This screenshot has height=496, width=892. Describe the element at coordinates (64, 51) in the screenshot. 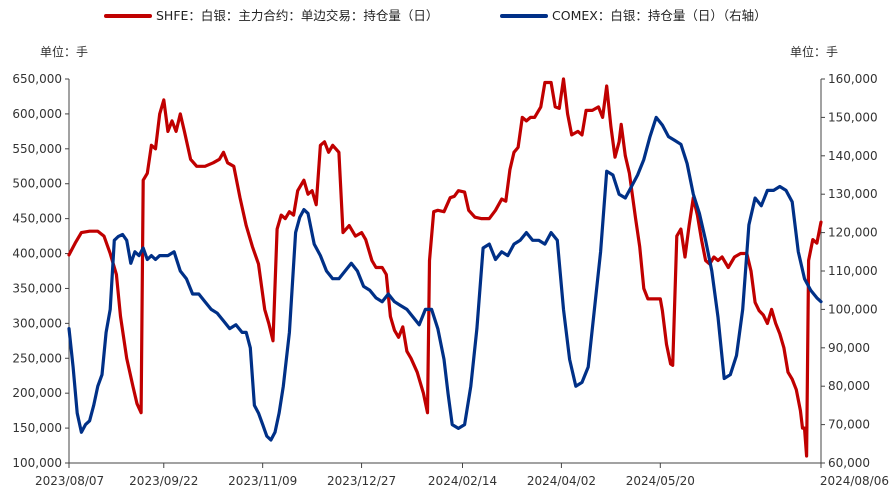

I see `left-axis-unit: 单位：手` at that location.